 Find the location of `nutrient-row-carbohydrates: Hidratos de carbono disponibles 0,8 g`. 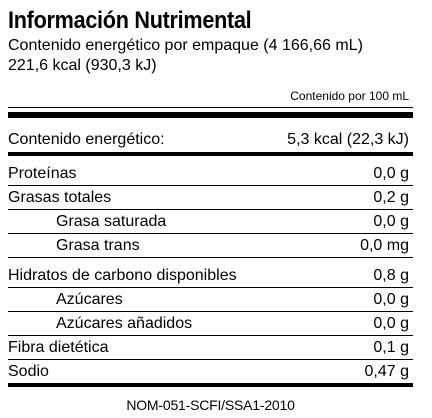

nutrient-row-carbohydrates: Hidratos de carbono disponibles 0,8 g is located at coordinates (210, 276).